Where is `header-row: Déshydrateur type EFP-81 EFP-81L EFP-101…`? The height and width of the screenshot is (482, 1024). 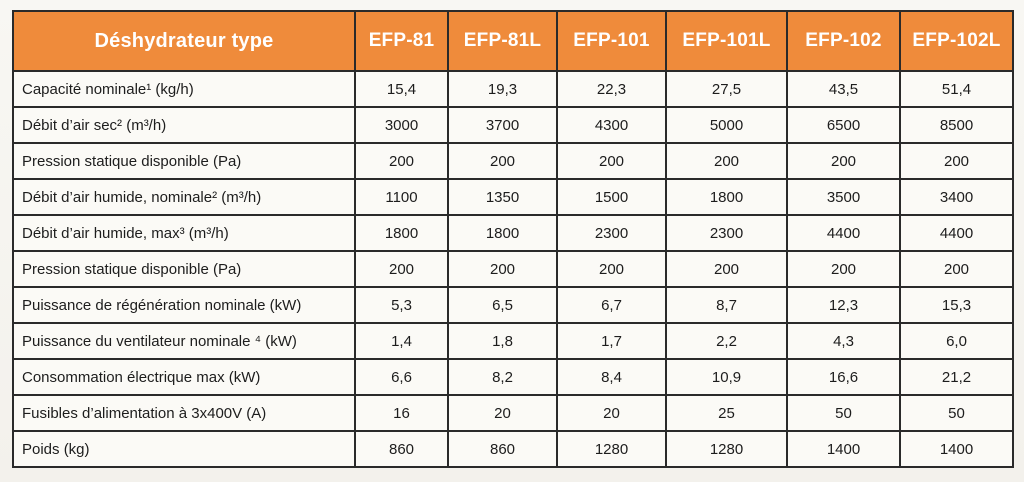 header-row: Déshydrateur type EFP-81 EFP-81L EFP-101… is located at coordinates (513, 41).